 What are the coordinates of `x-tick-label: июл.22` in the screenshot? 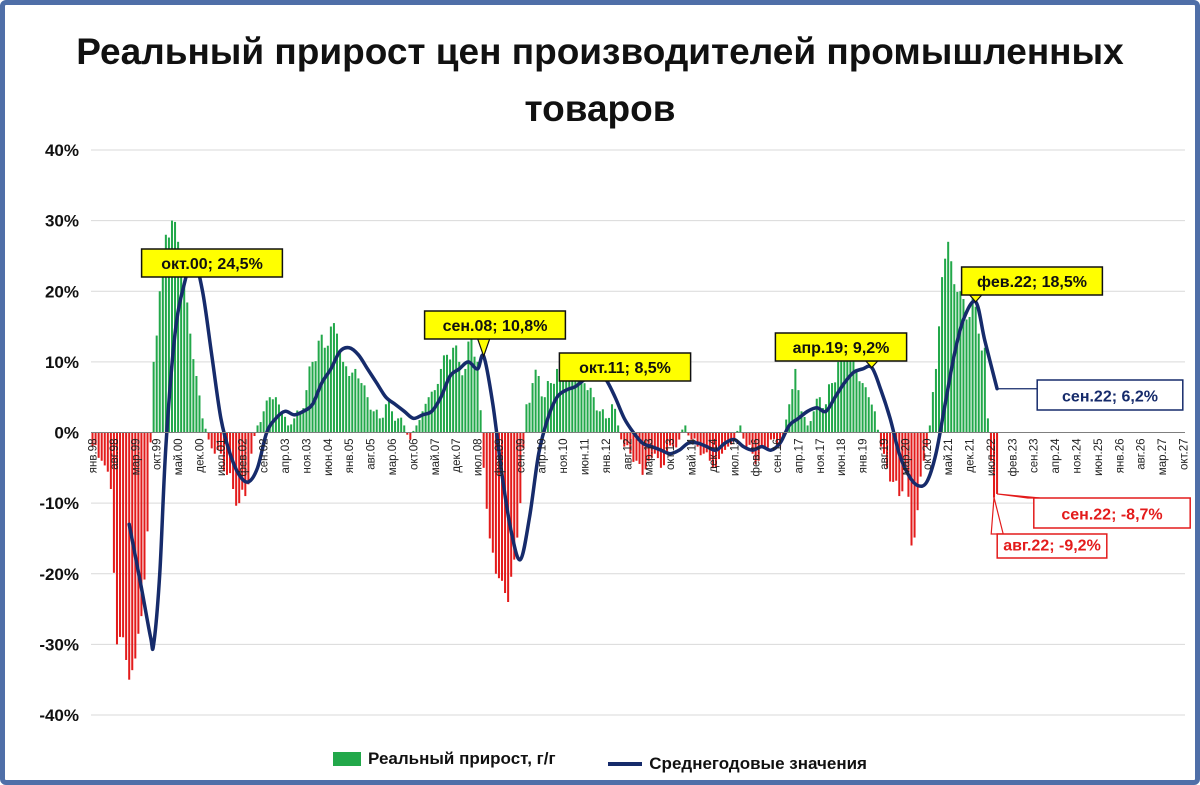 It's located at (992, 458).